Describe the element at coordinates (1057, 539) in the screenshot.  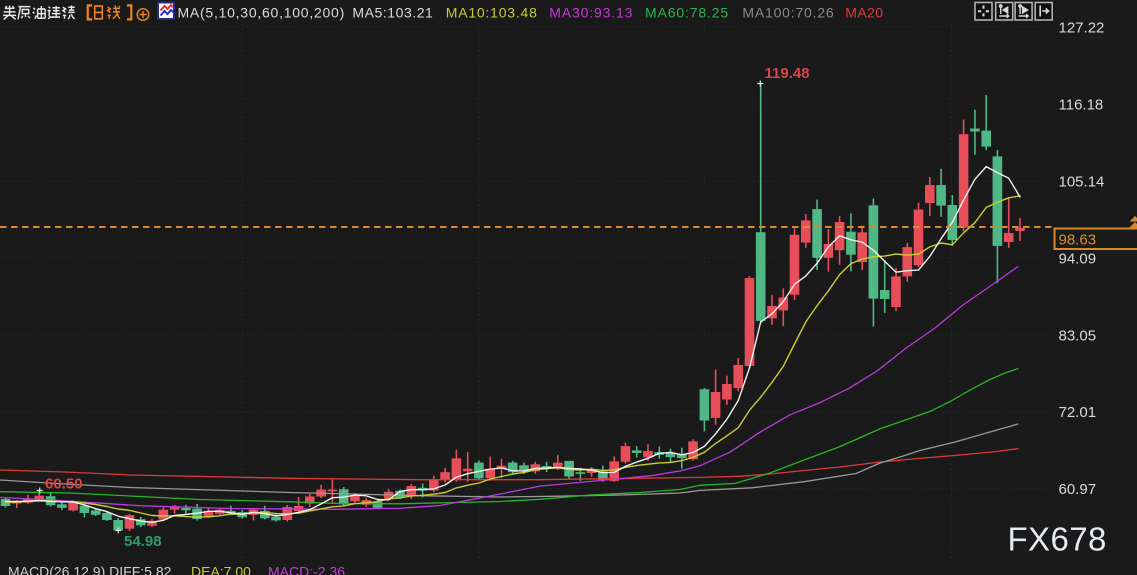
I see `svg-text: FX678` at that location.